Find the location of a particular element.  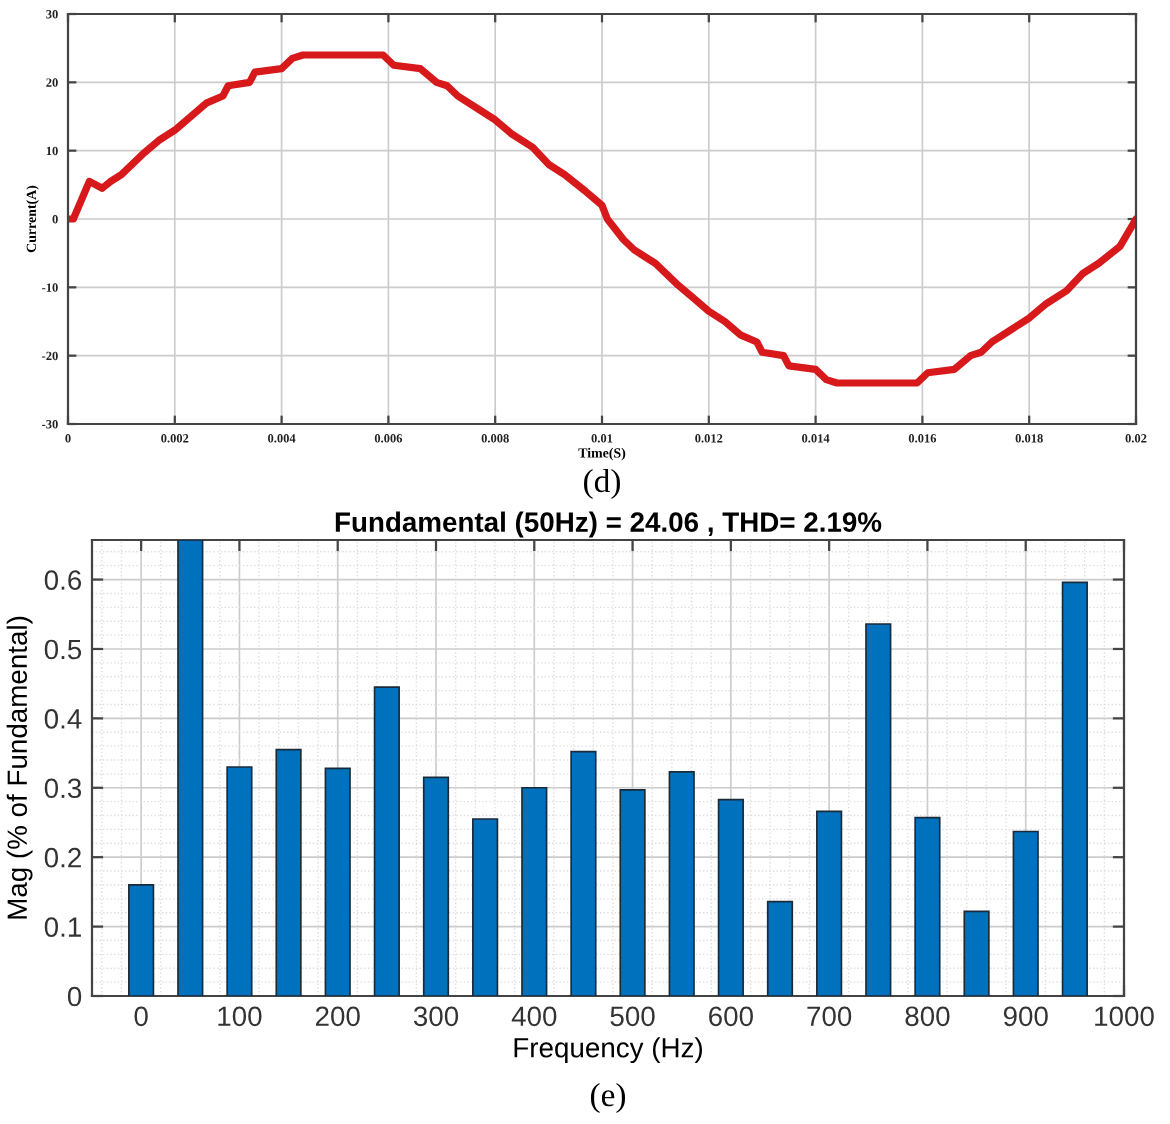

x-tick-label: 600 is located at coordinates (731, 1016).